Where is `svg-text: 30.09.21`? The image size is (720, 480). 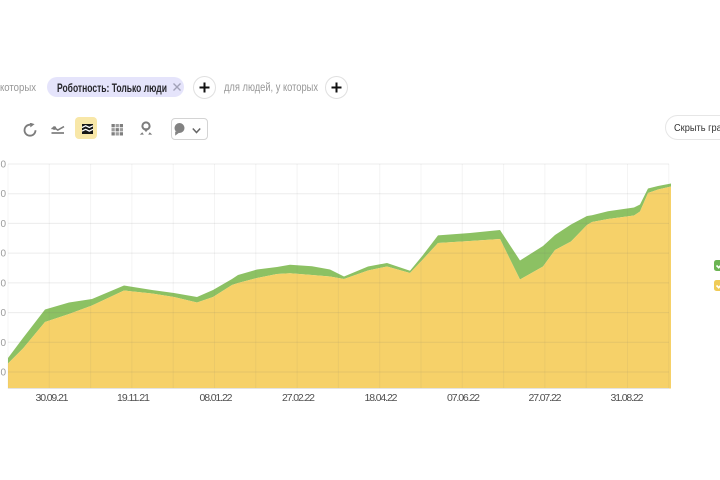
svg-text: 30.09.21 is located at coordinates (52, 398).